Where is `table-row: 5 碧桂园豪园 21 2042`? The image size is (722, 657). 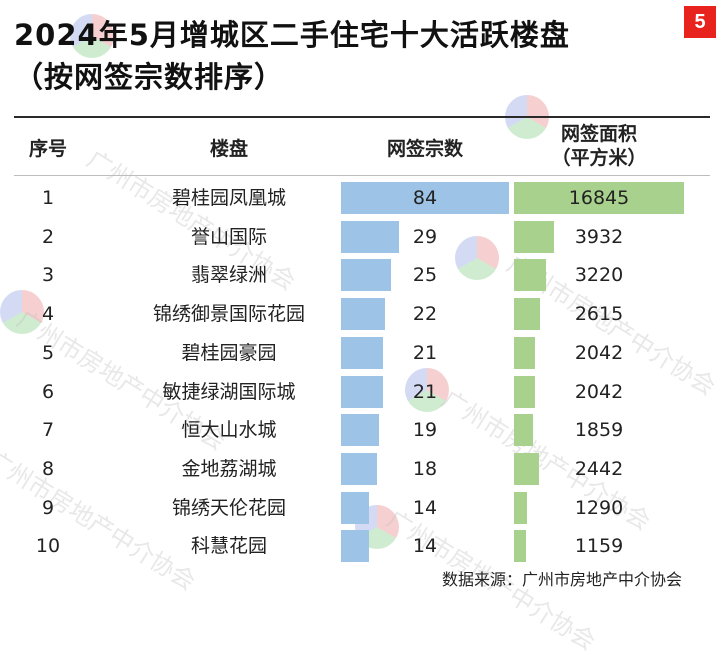 table-row: 5 碧桂园豪园 21 2042 is located at coordinates (361, 353).